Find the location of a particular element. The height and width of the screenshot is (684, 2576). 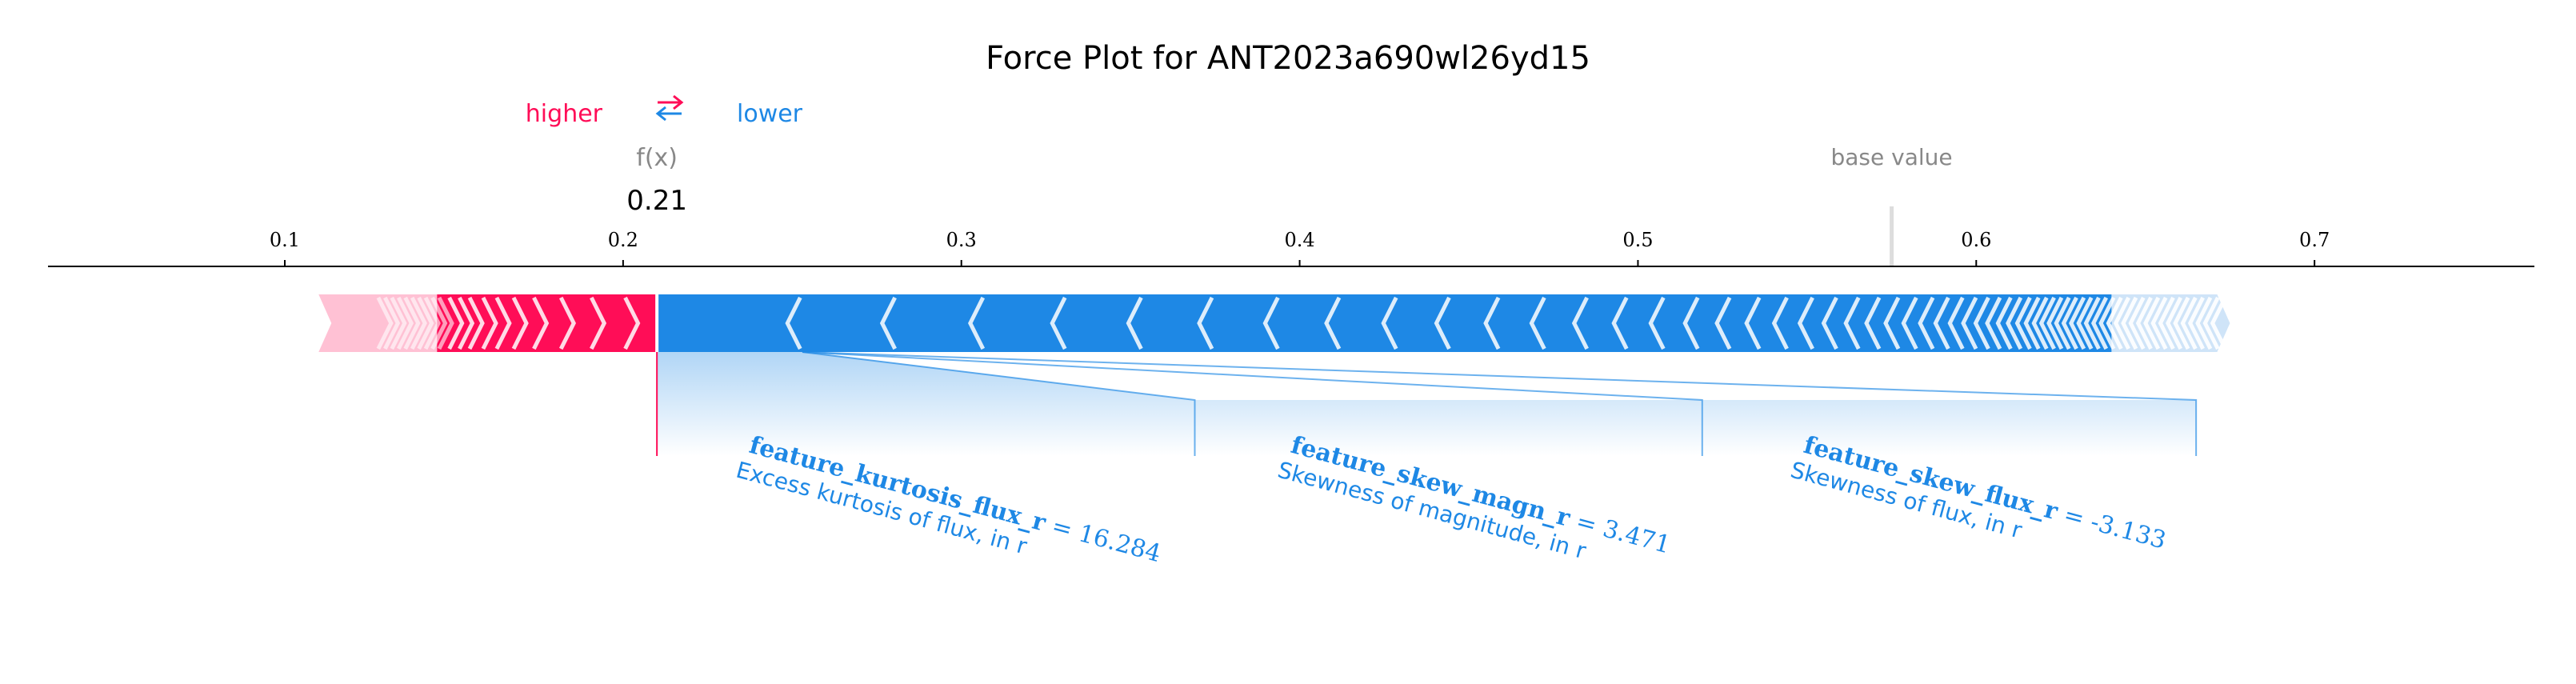

positive-bar-tail is located at coordinates (378, 323).